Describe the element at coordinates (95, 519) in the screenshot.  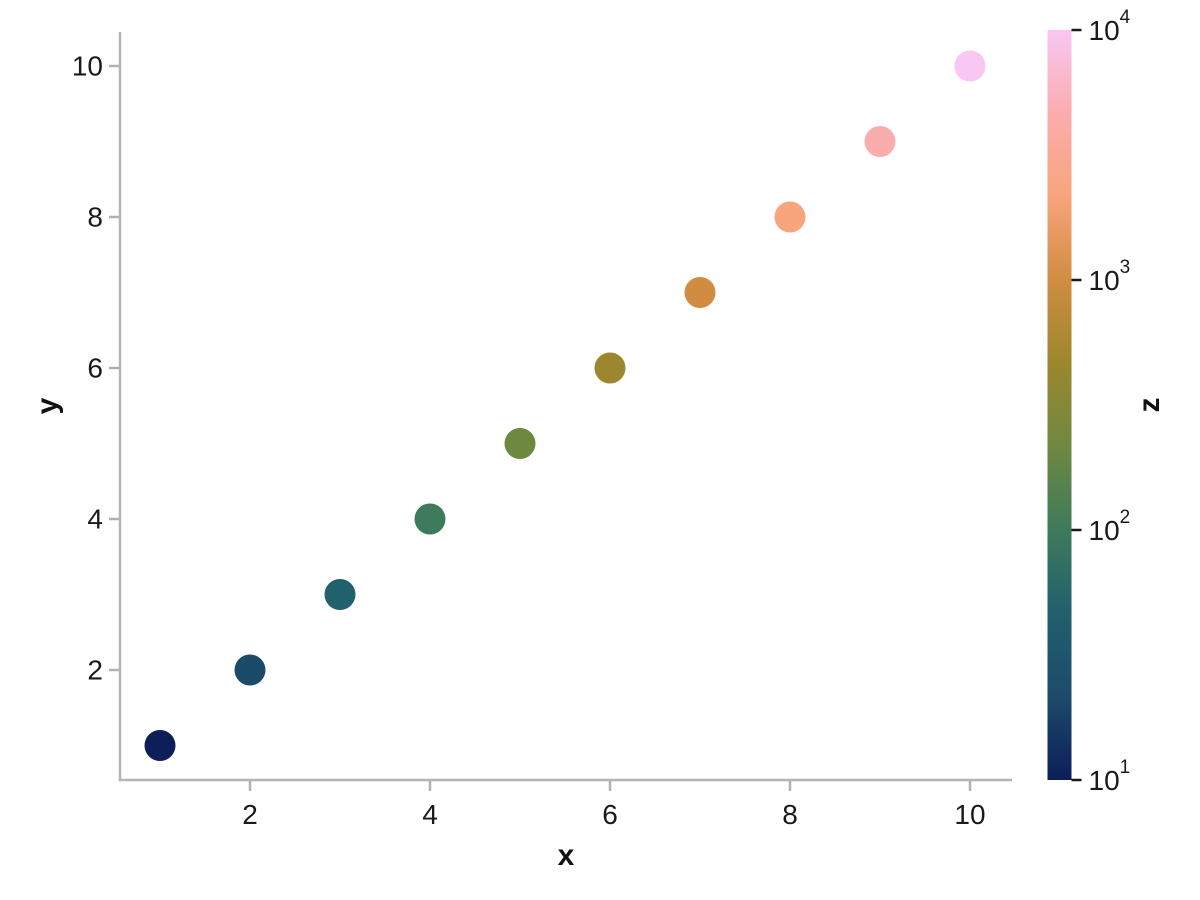
I see `y-tick-label: 4` at that location.